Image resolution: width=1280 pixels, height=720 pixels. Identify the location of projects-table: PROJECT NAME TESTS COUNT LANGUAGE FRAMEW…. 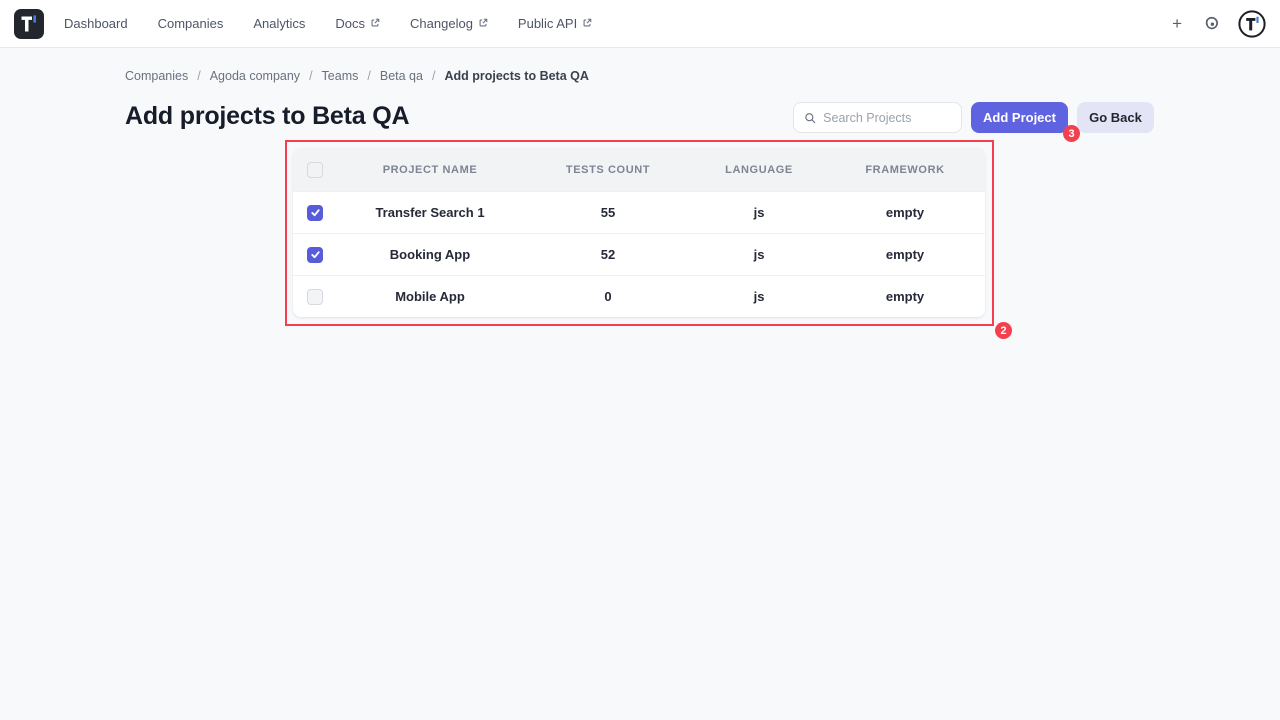
(639, 232).